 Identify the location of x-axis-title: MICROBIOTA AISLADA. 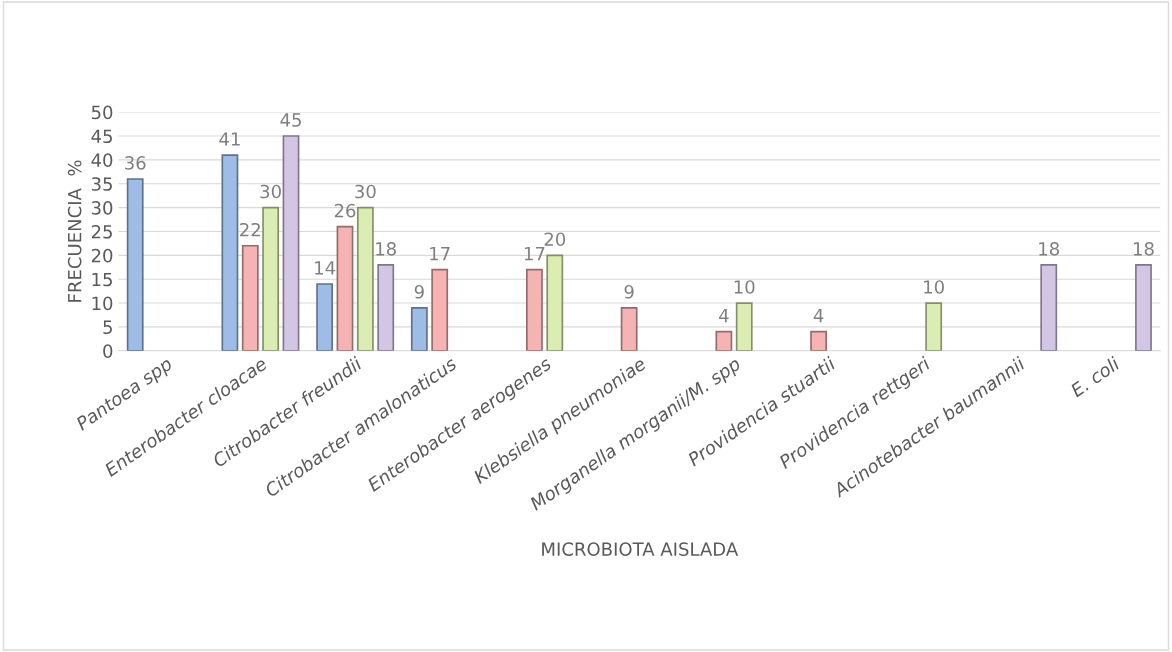
(640, 549).